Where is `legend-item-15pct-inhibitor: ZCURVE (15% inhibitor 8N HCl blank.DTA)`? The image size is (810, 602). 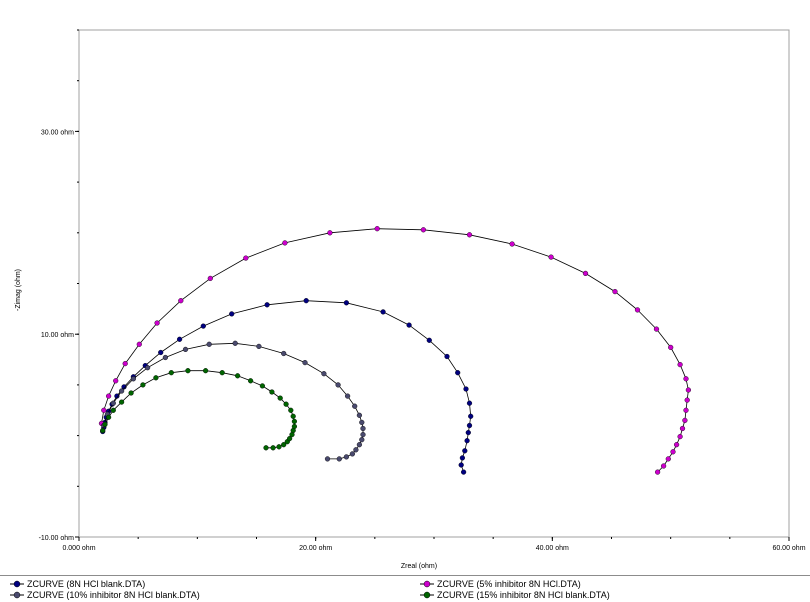
legend-item-15pct-inhibitor: ZCURVE (15% inhibitor 8N HCl blank.DTA) is located at coordinates (515, 595).